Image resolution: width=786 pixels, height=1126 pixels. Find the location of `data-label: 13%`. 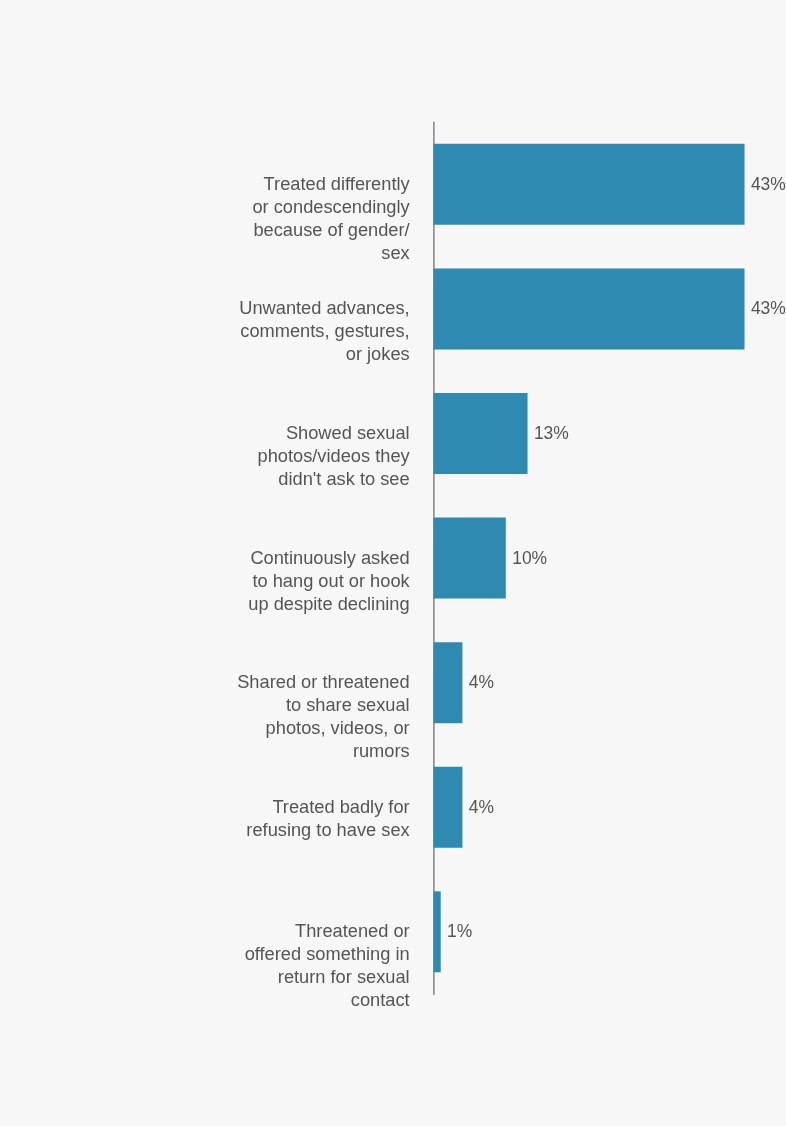

data-label: 13% is located at coordinates (551, 433).